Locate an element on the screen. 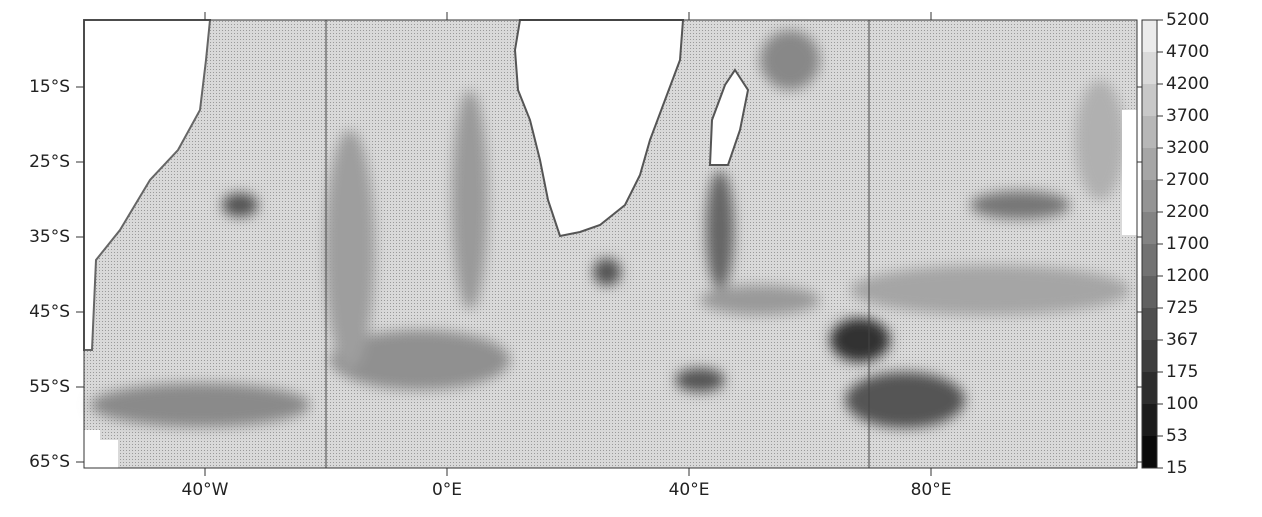 The height and width of the screenshot is (517, 1262). australia-edge is located at coordinates (1129, 172).